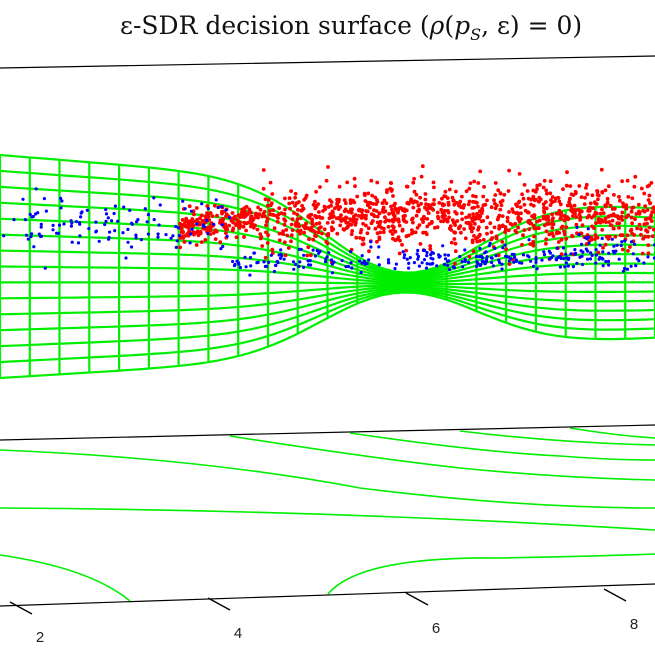 This screenshot has height=655, width=655. What do you see at coordinates (531, 25) in the screenshot?
I see `title-suffix: , ε) = 0)` at bounding box center [531, 25].